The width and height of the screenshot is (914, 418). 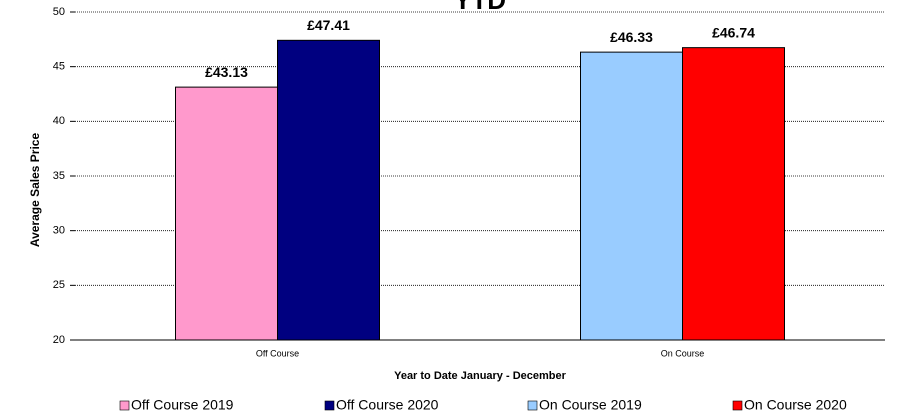 What do you see at coordinates (59, 285) in the screenshot?
I see `y-tick-label: 25` at bounding box center [59, 285].